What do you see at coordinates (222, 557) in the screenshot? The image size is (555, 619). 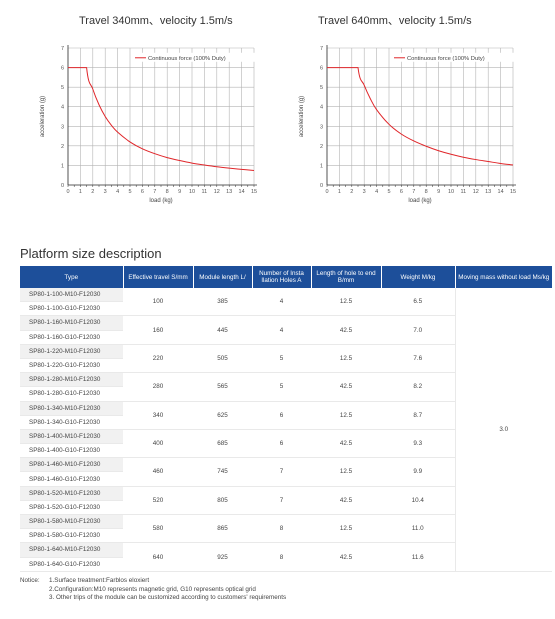 I see `cell-module-length: 925` at bounding box center [222, 557].